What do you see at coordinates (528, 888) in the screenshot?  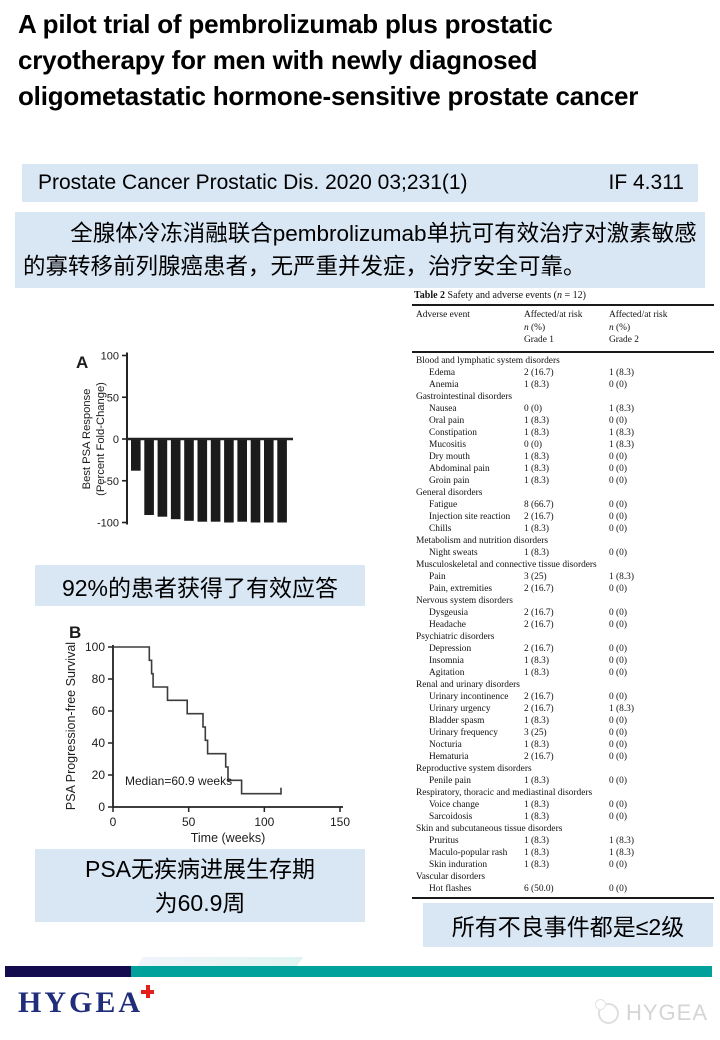 I see `table-row: Hot flashes 6 (50.0) 0 (0)` at bounding box center [528, 888].